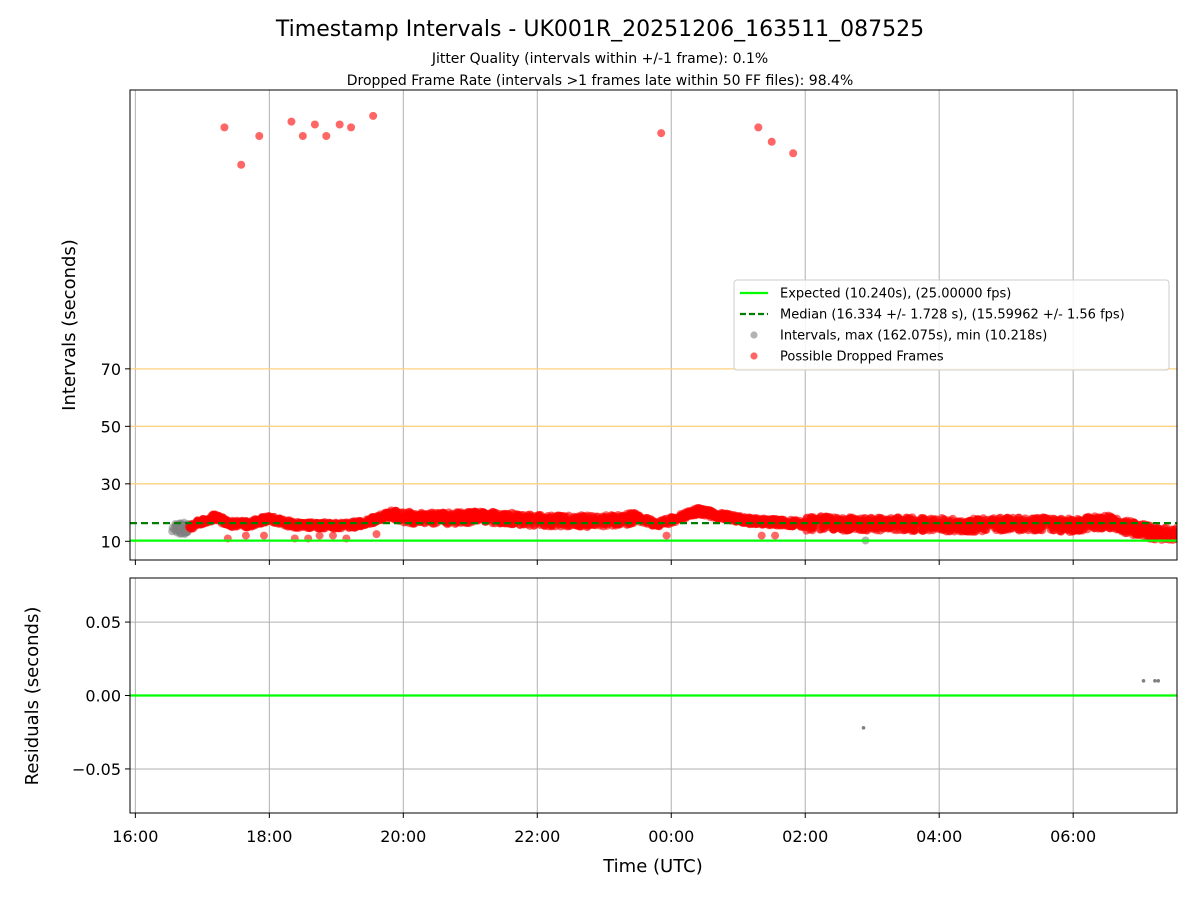 This screenshot has height=900, width=1200. What do you see at coordinates (135, 836) in the screenshot?
I see `x-tick-label: 16:00` at bounding box center [135, 836].